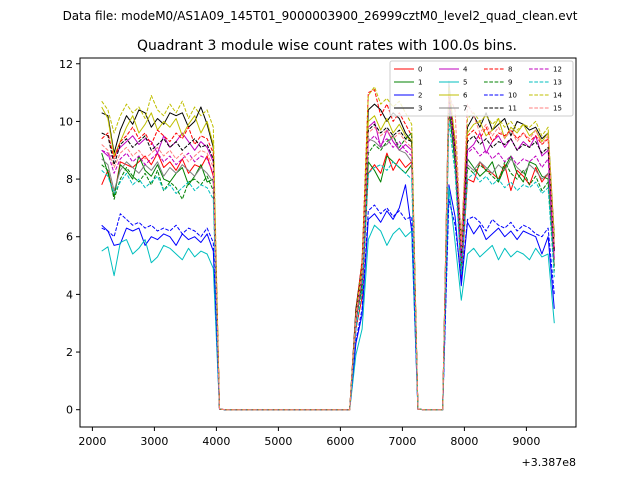  I want to click on x-axis-offset-label: +3.387e8, so click(549, 462).